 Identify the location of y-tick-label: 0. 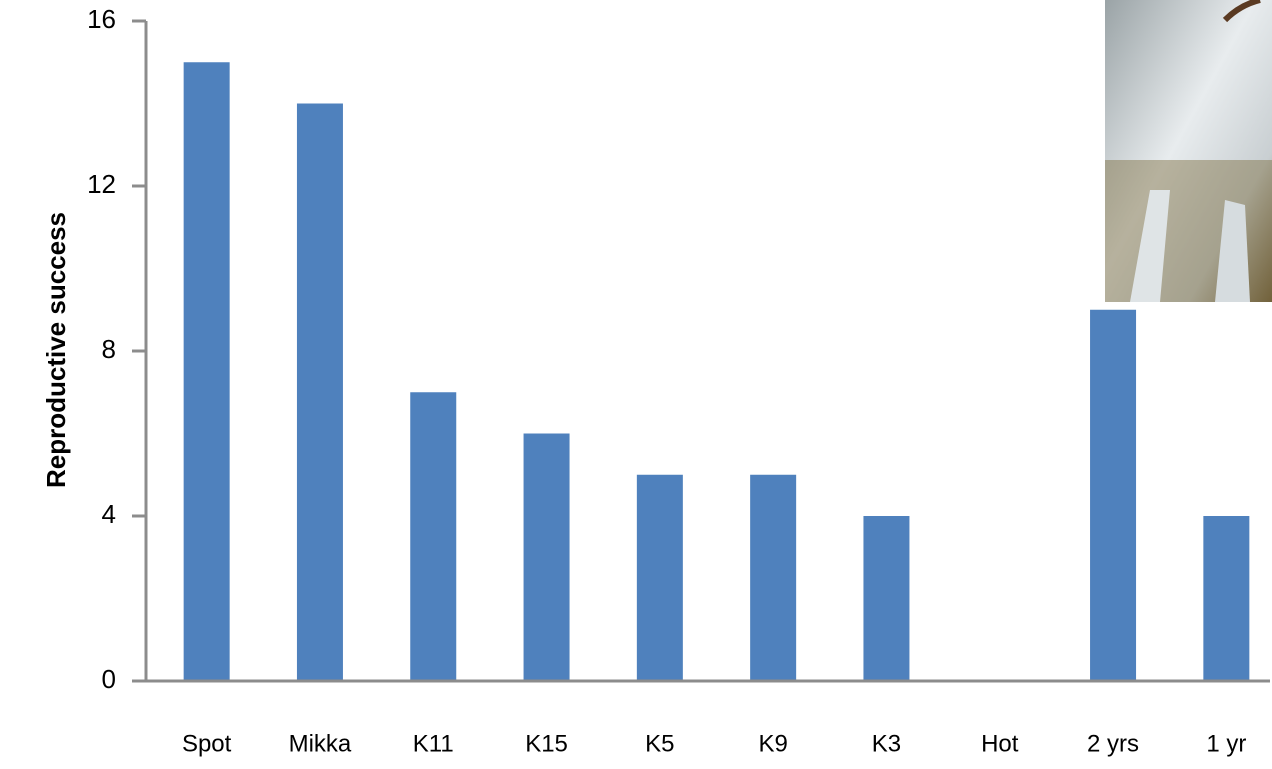
(109, 679).